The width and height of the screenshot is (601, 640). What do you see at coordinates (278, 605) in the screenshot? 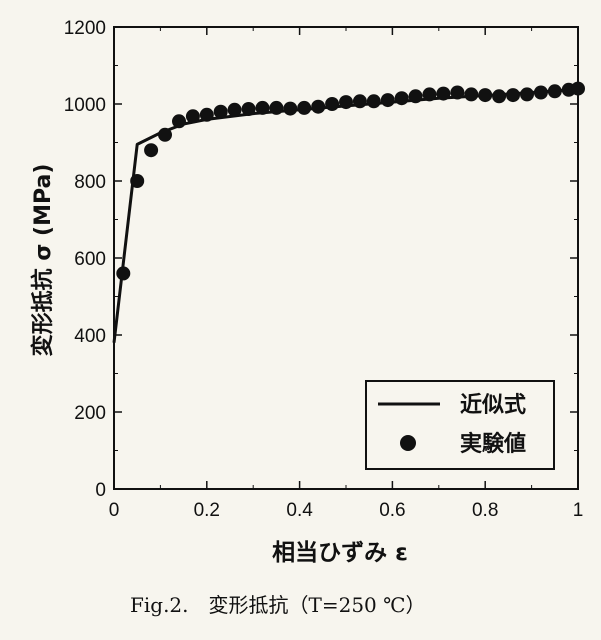
I see `figure-caption: Fig.2. 変形抵抗（T=250 ℃）` at bounding box center [278, 605].